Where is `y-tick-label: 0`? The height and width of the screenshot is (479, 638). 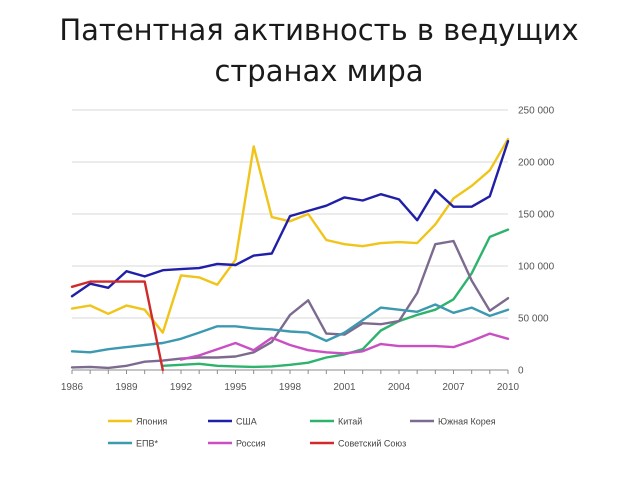 y-tick-label: 0 is located at coordinates (521, 371).